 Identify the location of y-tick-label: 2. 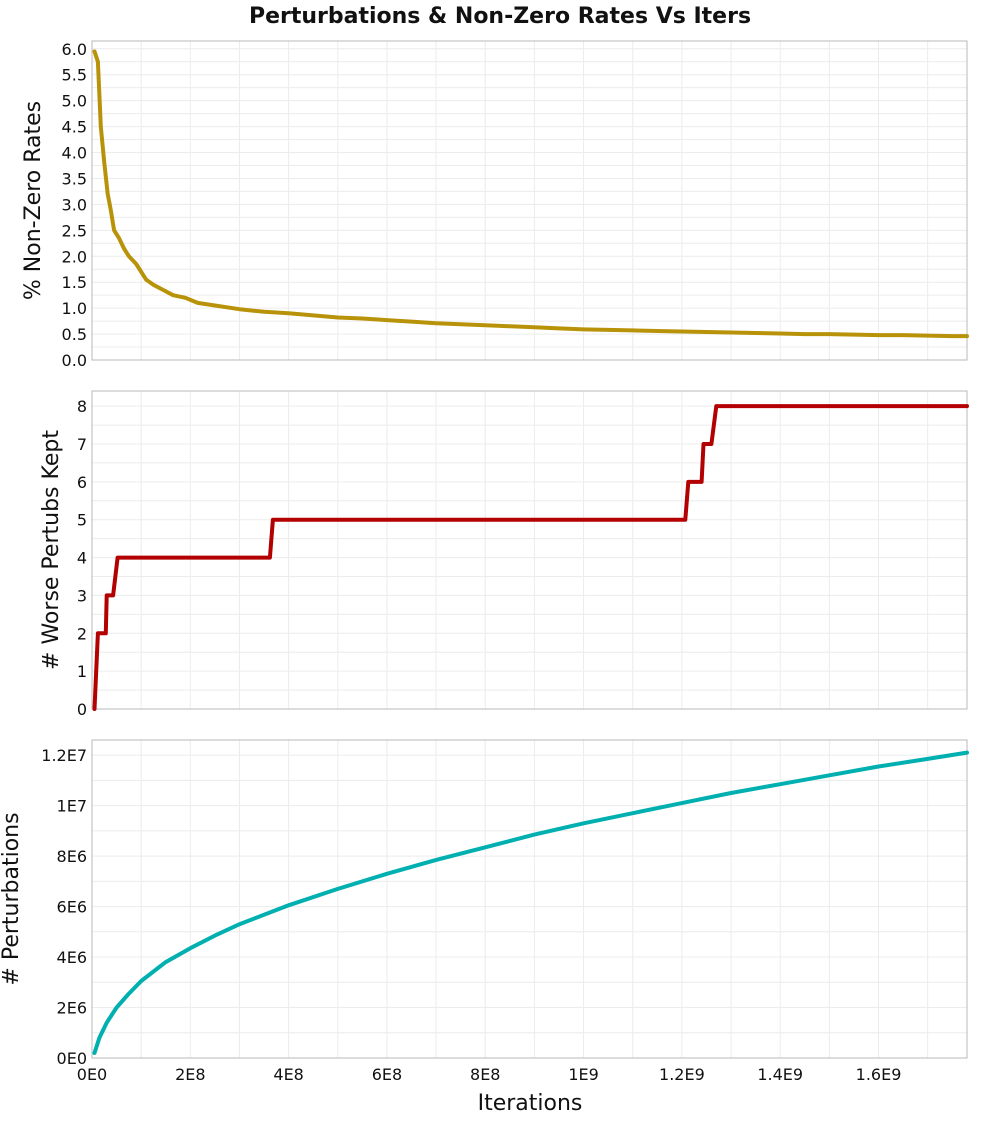
(82, 633).